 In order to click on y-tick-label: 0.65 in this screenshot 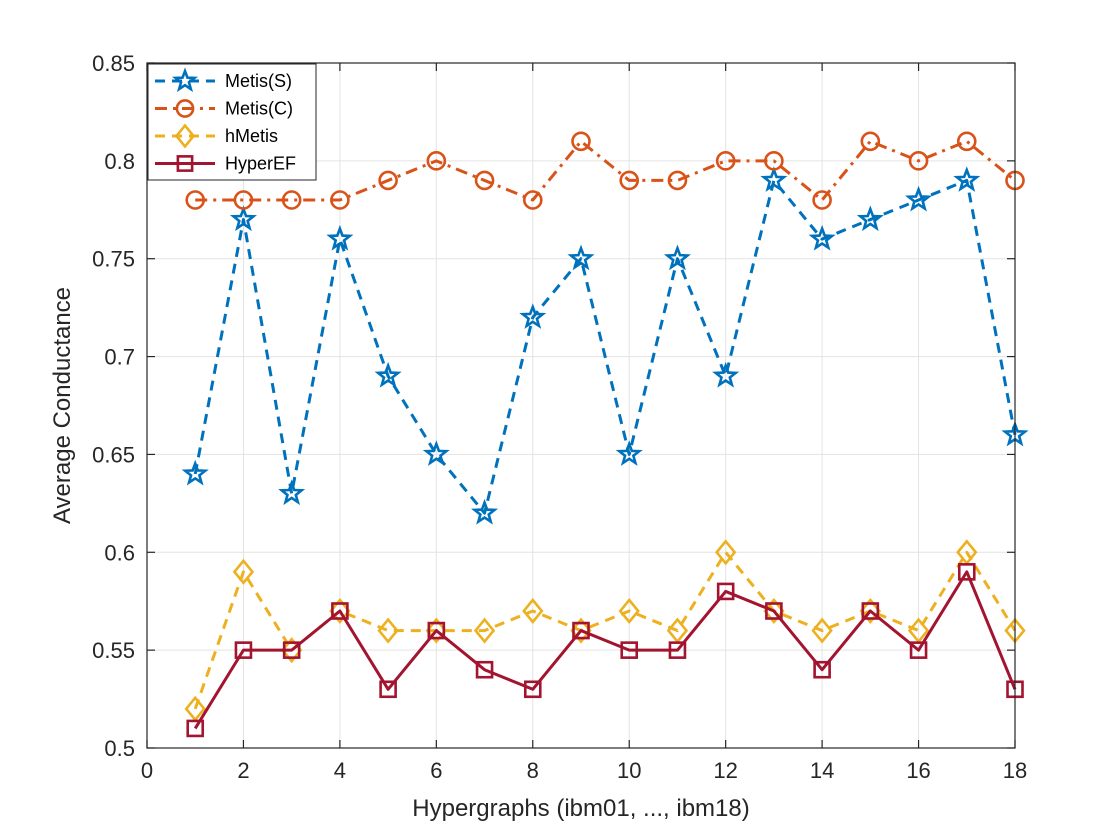, I will do `click(113, 454)`.